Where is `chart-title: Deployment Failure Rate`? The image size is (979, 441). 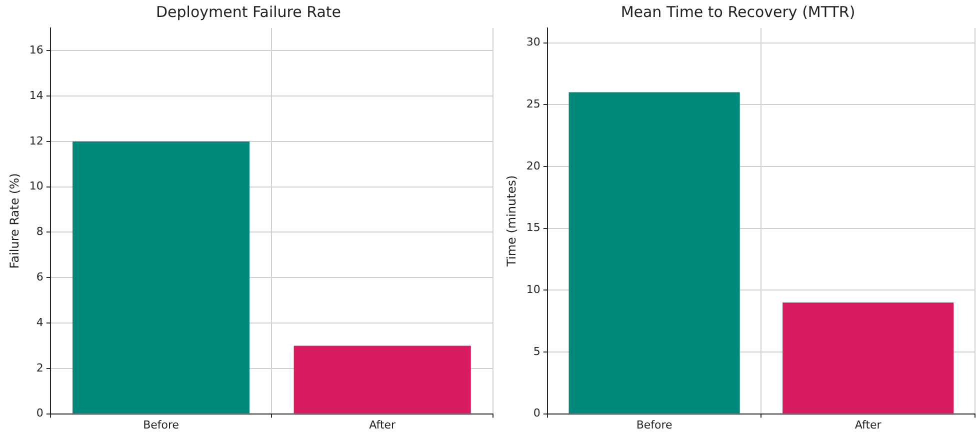
chart-title: Deployment Failure Rate is located at coordinates (249, 11).